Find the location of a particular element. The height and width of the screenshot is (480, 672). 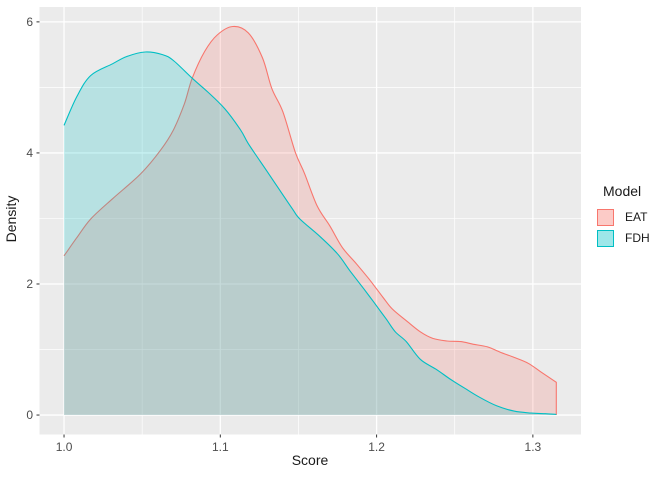

legend: Model EAT FDH is located at coordinates (623, 216).